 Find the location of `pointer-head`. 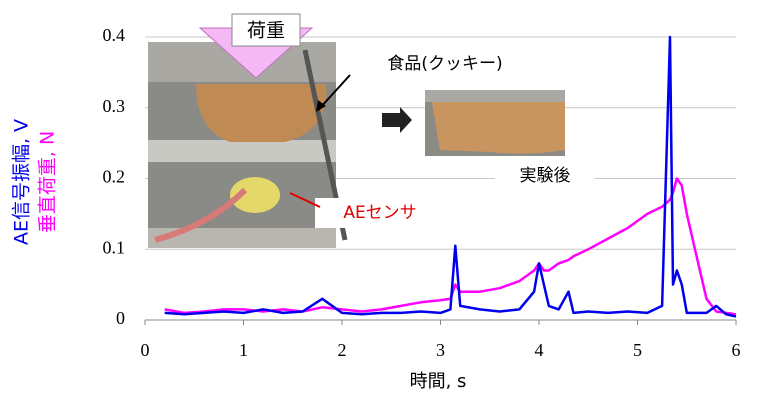

pointer-head is located at coordinates (321, 106).